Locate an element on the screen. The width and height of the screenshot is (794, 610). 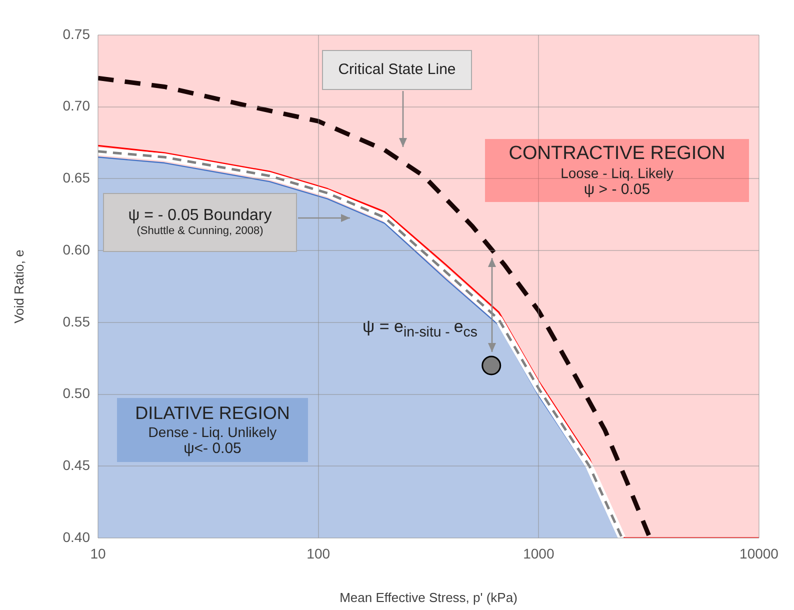
y-tick-label: 0.40 is located at coordinates (76, 536).